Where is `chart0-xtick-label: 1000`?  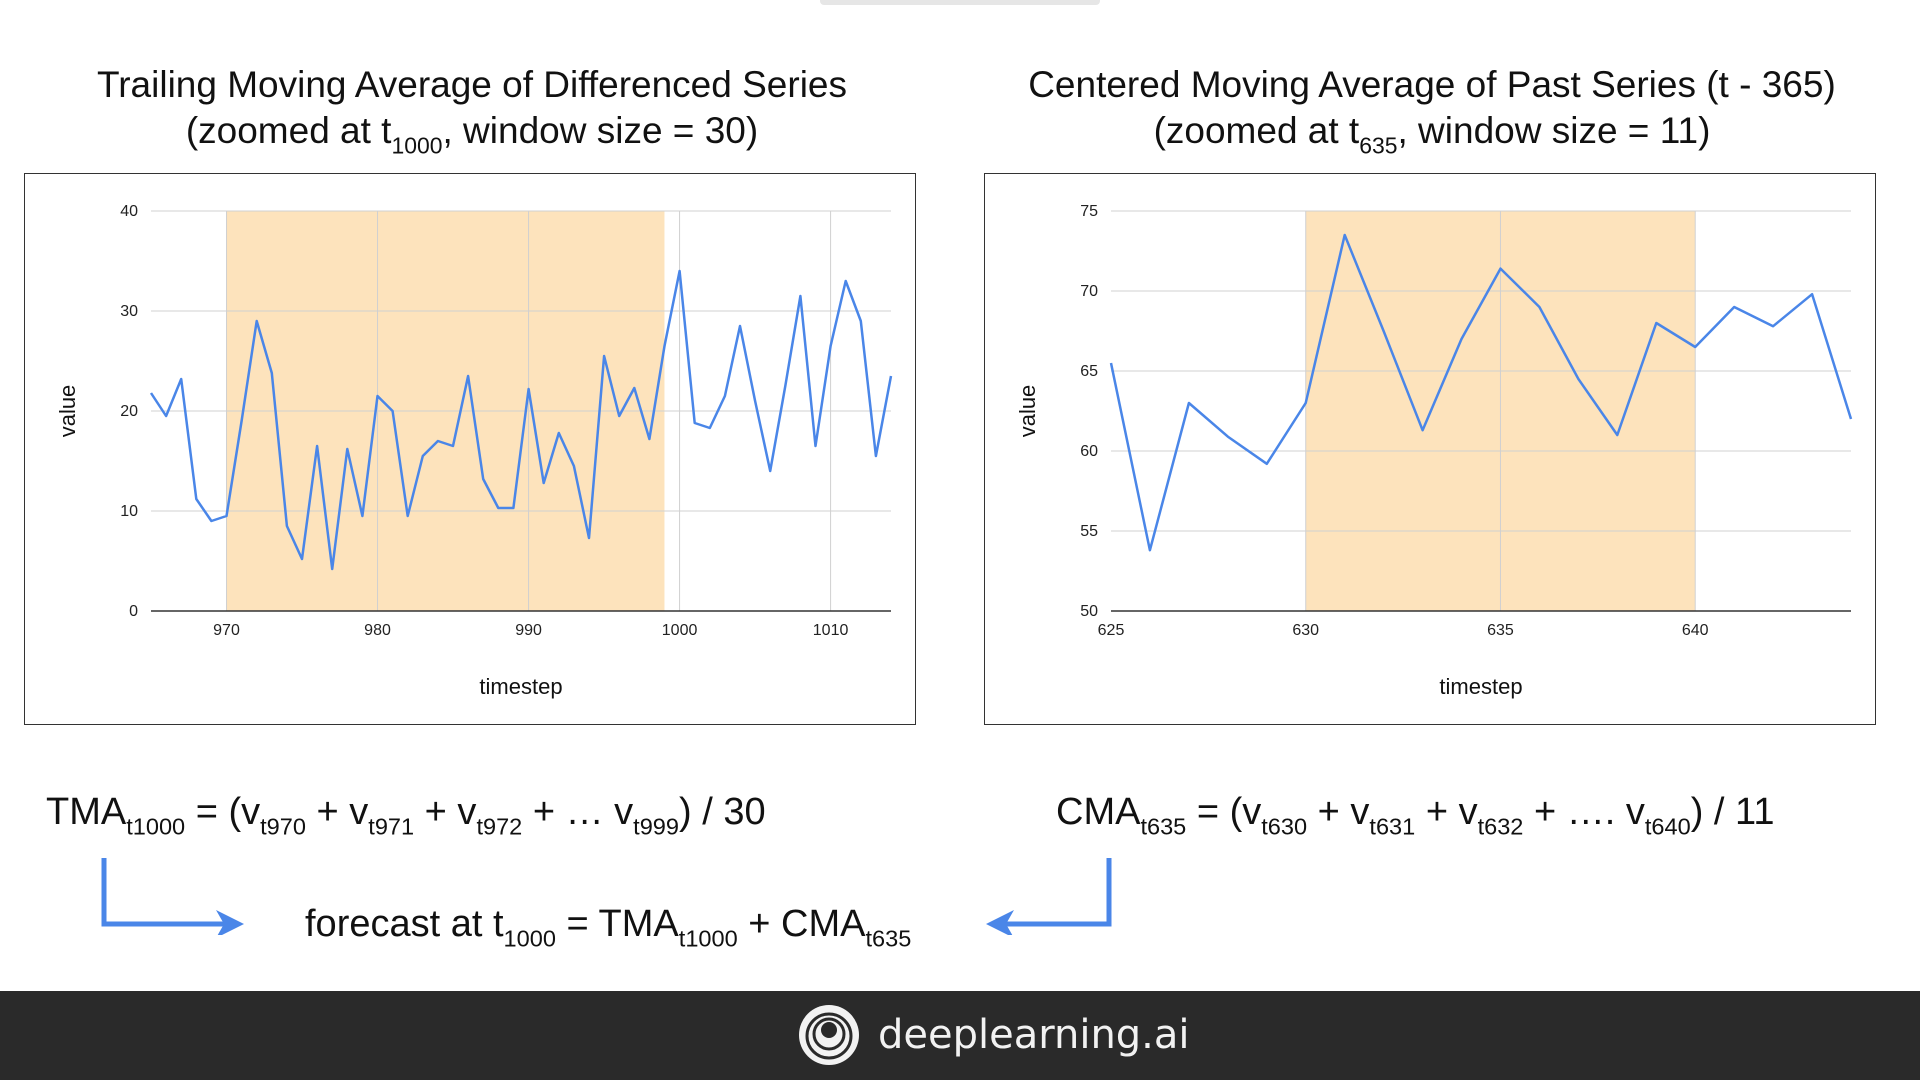 chart0-xtick-label: 1000 is located at coordinates (680, 630).